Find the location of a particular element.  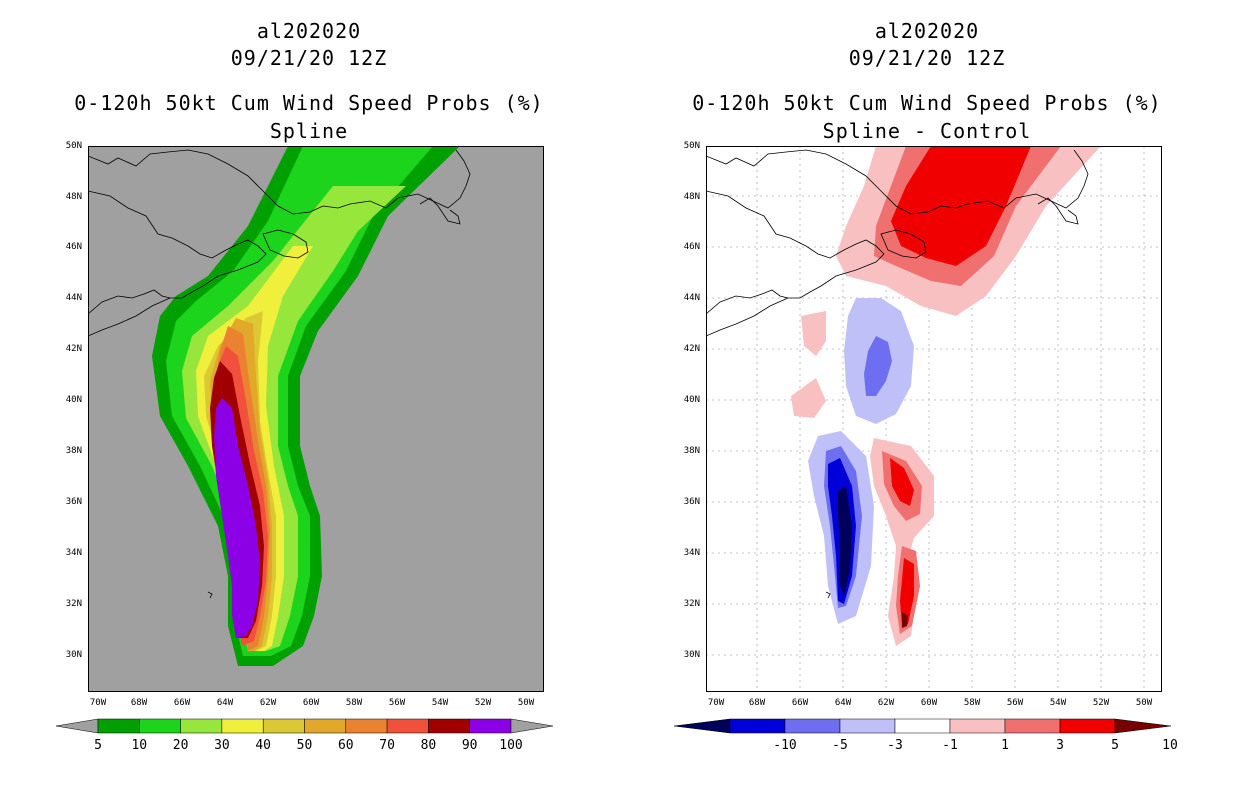

diff-positive-1c is located at coordinates (808, 398).